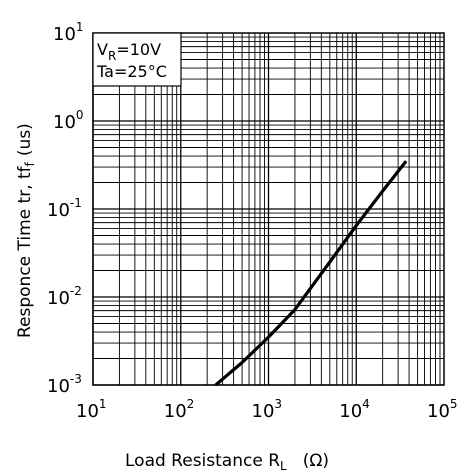  I want to click on y-tick-label: 10⁻¹, so click(64, 208).